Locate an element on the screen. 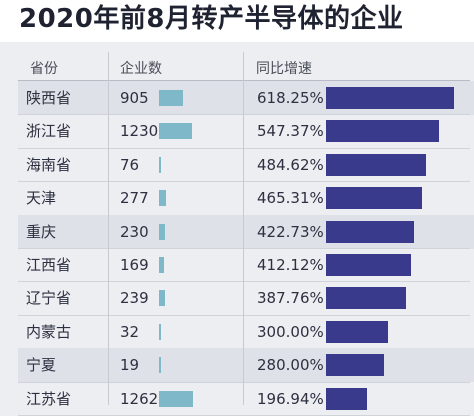 Image resolution: width=474 pixels, height=416 pixels. header-growth: 同比增速 is located at coordinates (284, 69).